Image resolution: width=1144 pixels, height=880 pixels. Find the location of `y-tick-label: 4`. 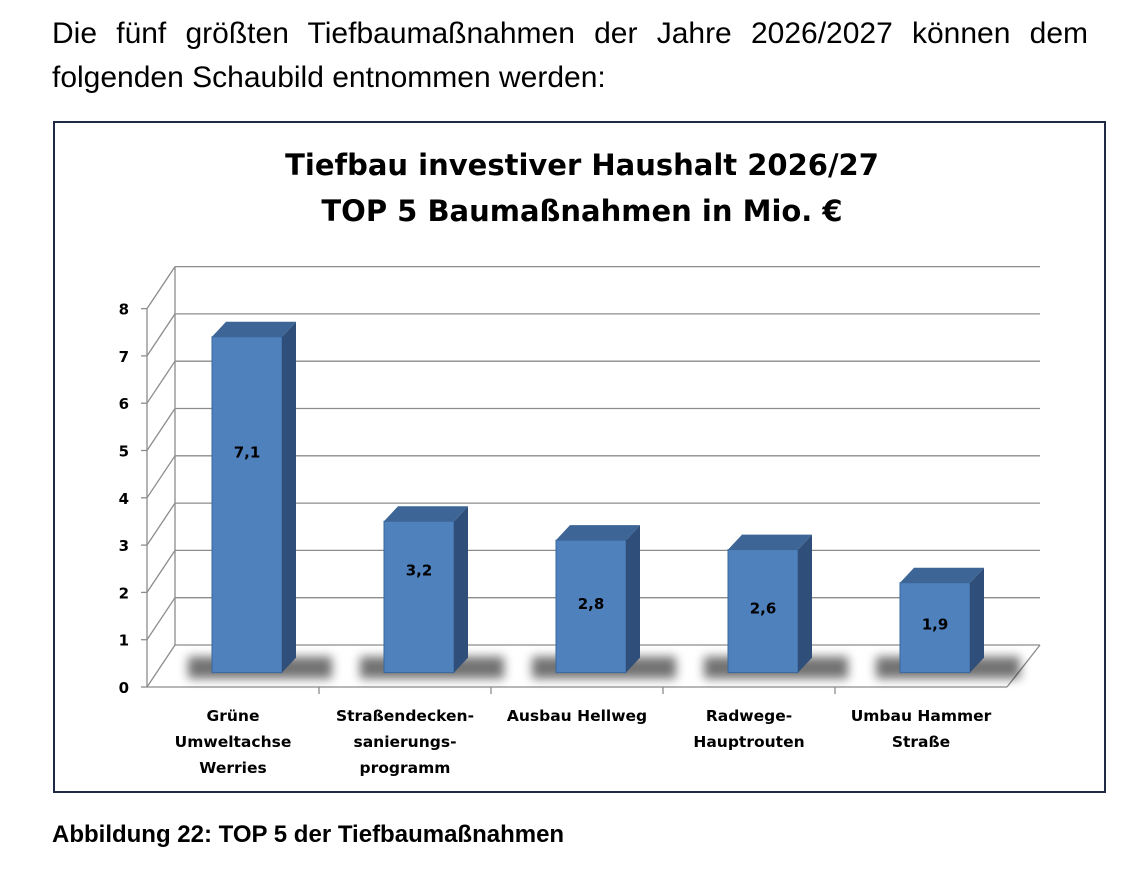

y-tick-label: 4 is located at coordinates (124, 499).